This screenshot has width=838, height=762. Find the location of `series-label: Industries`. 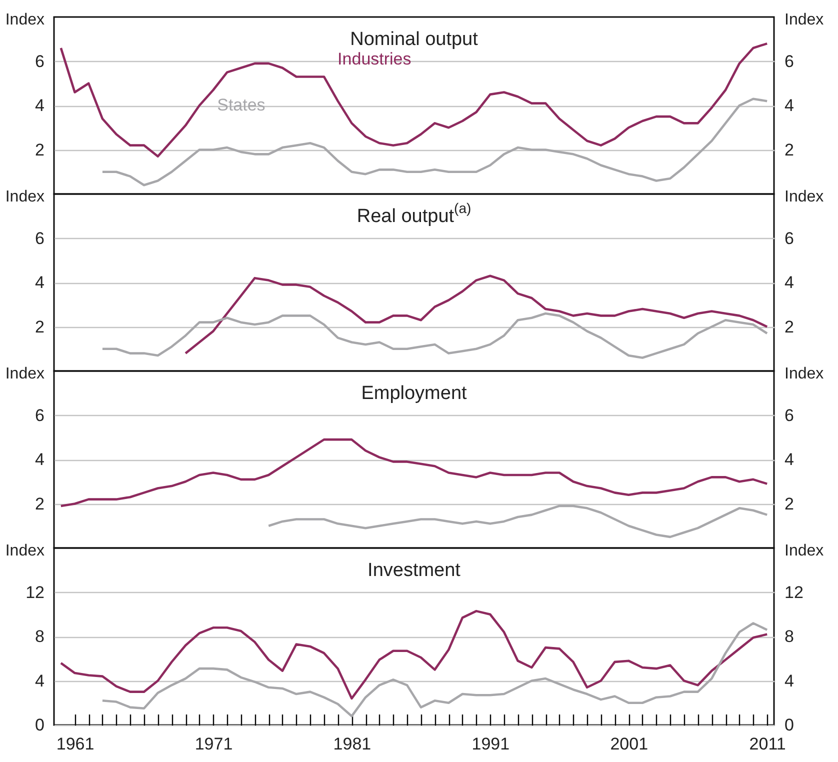

series-label: Industries is located at coordinates (375, 59).